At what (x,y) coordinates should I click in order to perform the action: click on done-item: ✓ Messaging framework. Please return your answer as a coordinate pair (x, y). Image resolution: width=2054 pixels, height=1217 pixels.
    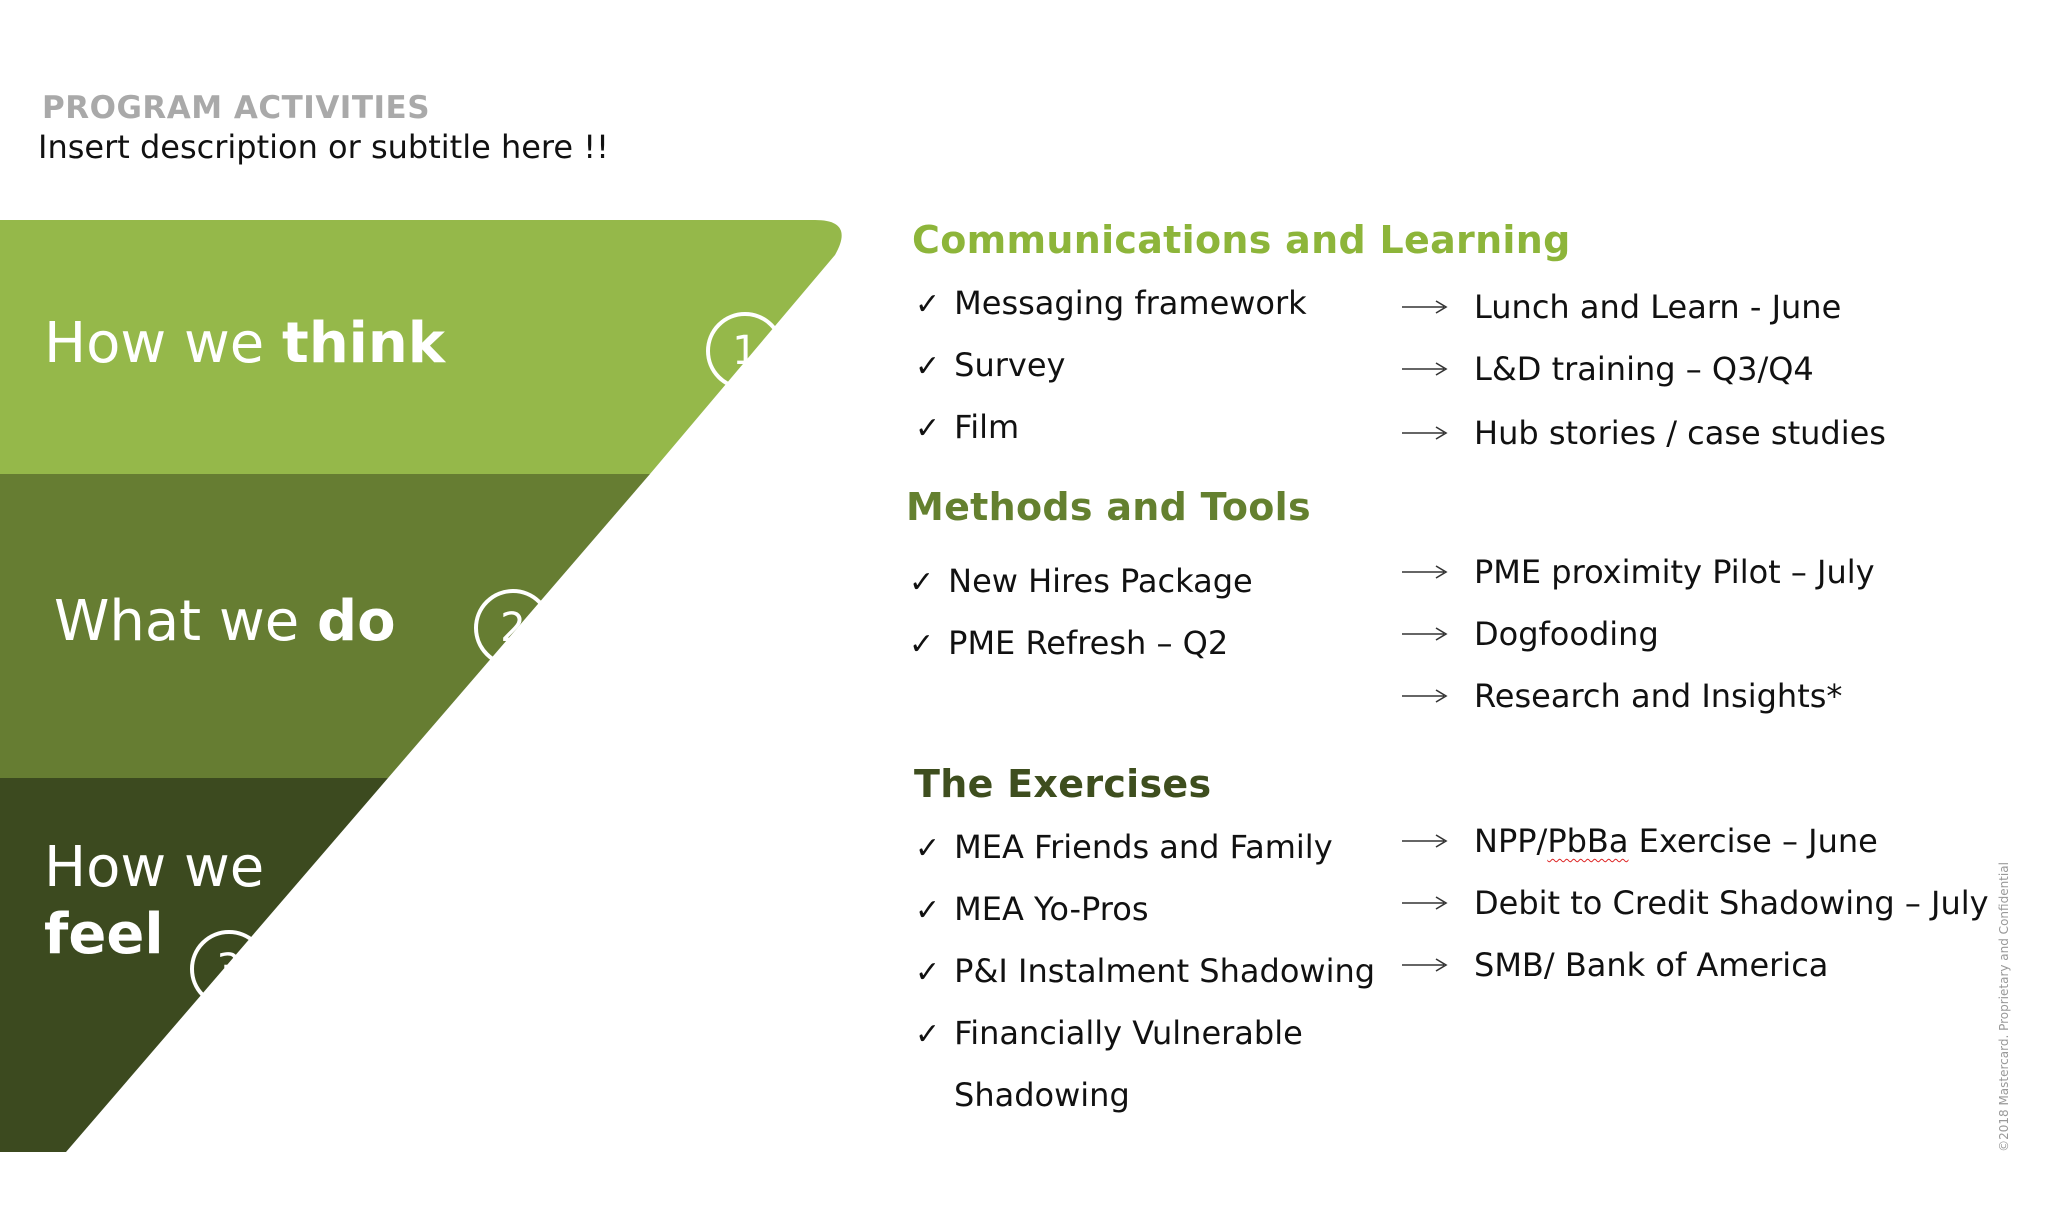
    Looking at the image, I should click on (1111, 303).